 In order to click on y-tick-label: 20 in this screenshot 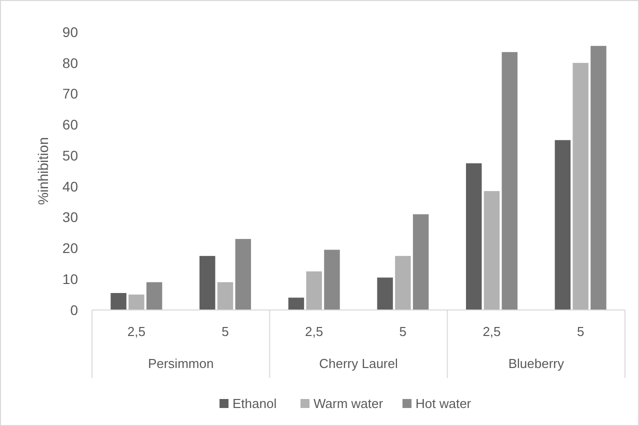, I will do `click(70, 248)`.